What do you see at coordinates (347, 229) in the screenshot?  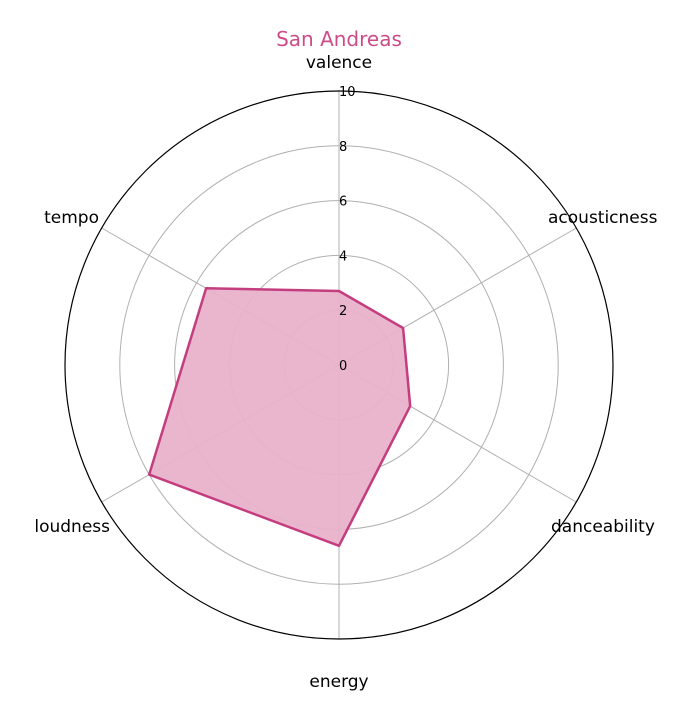 I see `radial-tick-labels: 0 2 4 6 8 10` at bounding box center [347, 229].